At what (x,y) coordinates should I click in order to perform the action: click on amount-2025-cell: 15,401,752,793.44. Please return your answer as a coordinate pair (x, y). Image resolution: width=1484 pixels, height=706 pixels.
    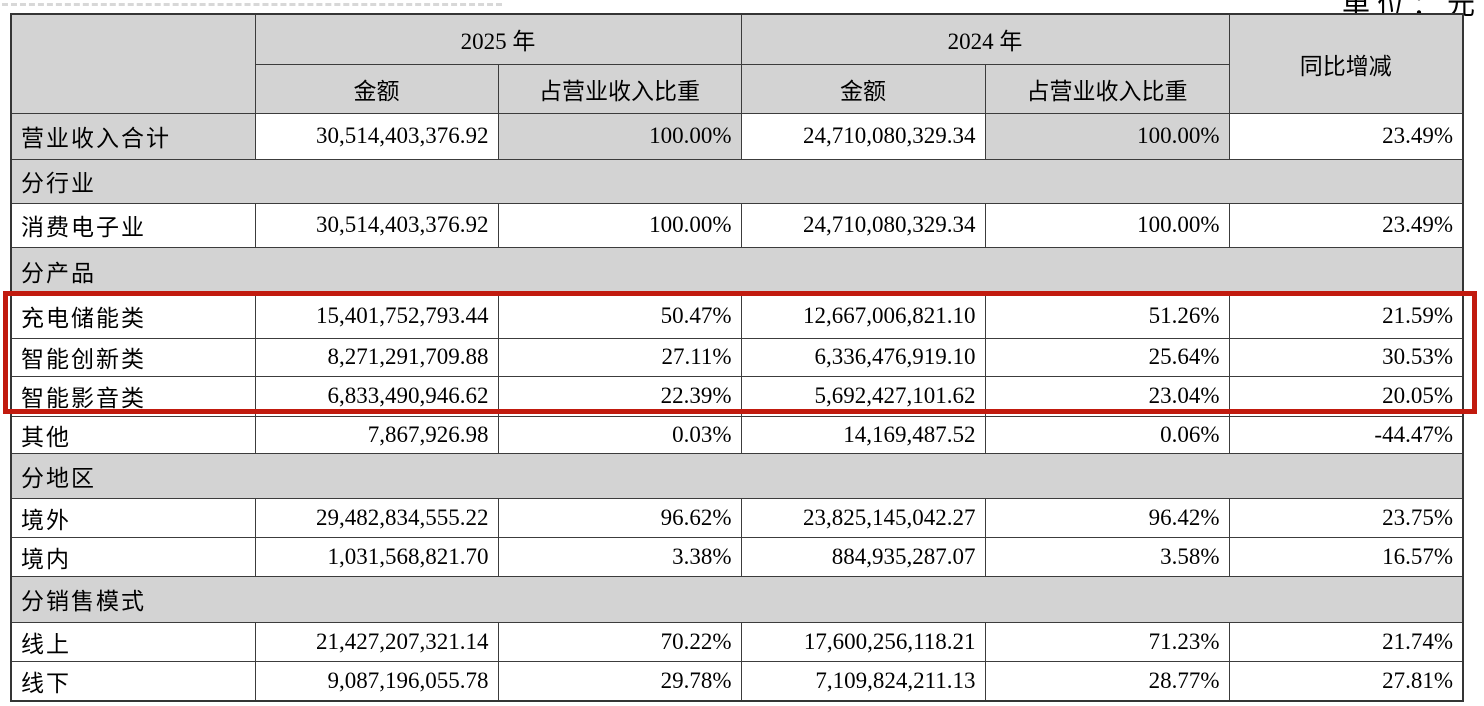
    Looking at the image, I should click on (376, 316).